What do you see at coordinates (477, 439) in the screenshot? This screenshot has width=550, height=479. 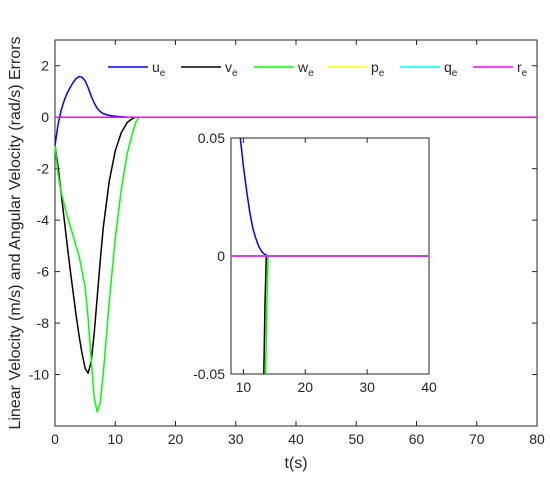 I see `main-x-tick-label: 70` at bounding box center [477, 439].